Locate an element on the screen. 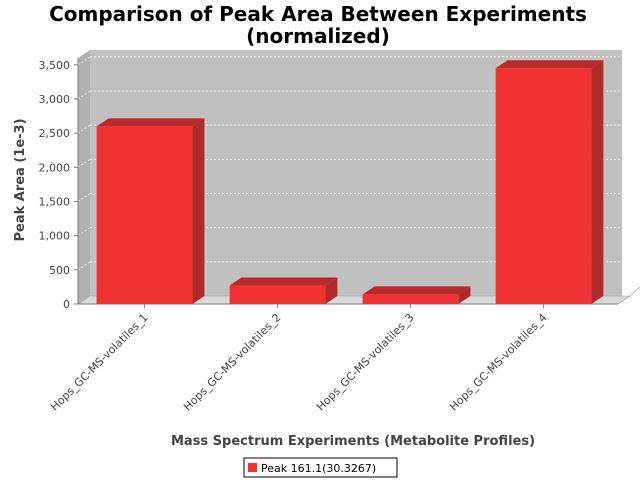  y-tick-label: 0 is located at coordinates (66, 304).